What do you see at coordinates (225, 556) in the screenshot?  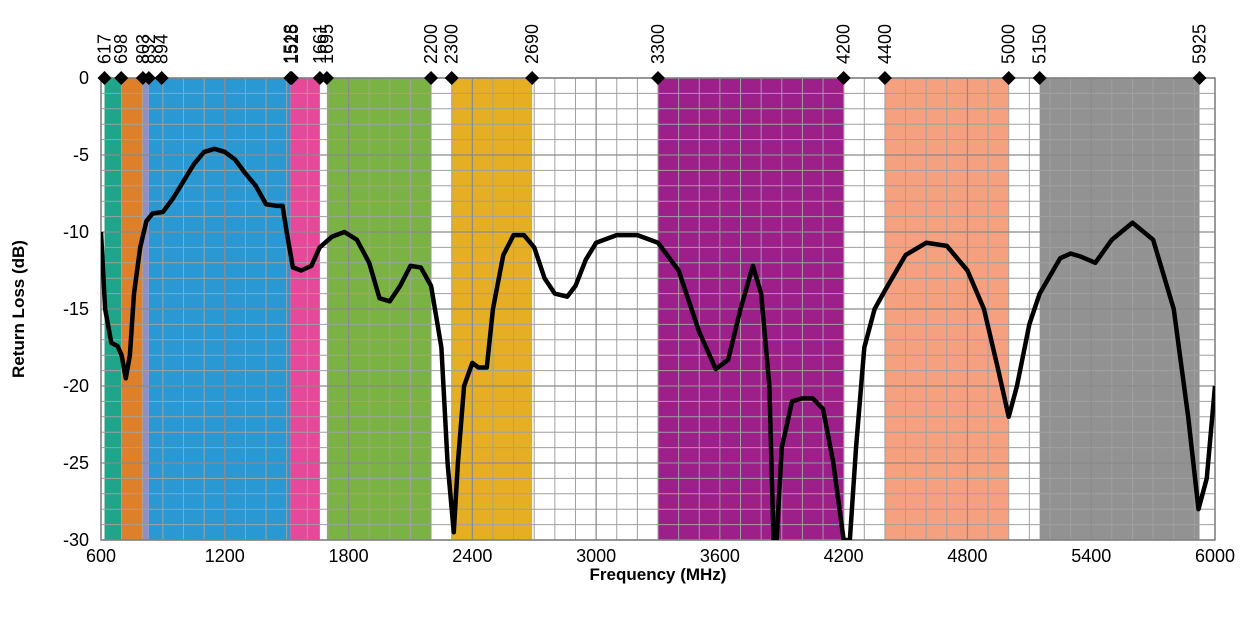 I see `x-tick-label: 1200` at bounding box center [225, 556].